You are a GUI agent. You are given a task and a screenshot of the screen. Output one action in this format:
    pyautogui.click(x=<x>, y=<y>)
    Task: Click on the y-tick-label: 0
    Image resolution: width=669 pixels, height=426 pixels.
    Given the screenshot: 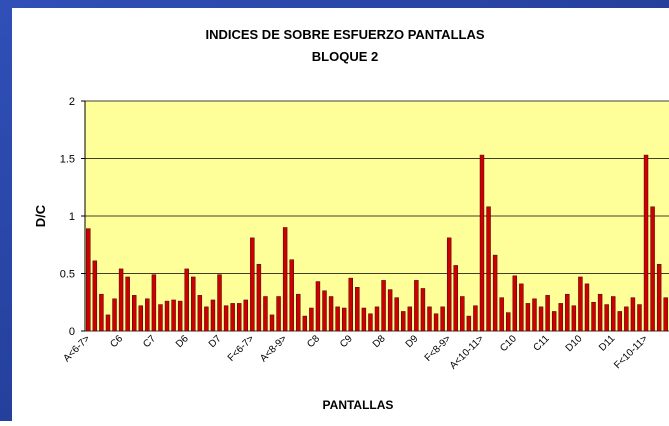 What is the action you would take?
    pyautogui.click(x=72, y=332)
    